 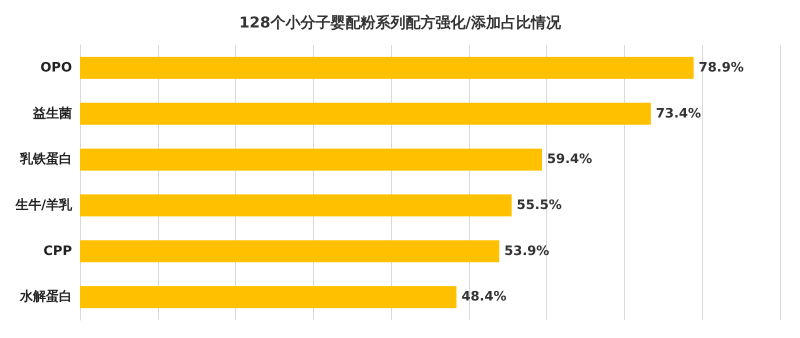 I want to click on data-label: 78.9%, so click(x=721, y=68).